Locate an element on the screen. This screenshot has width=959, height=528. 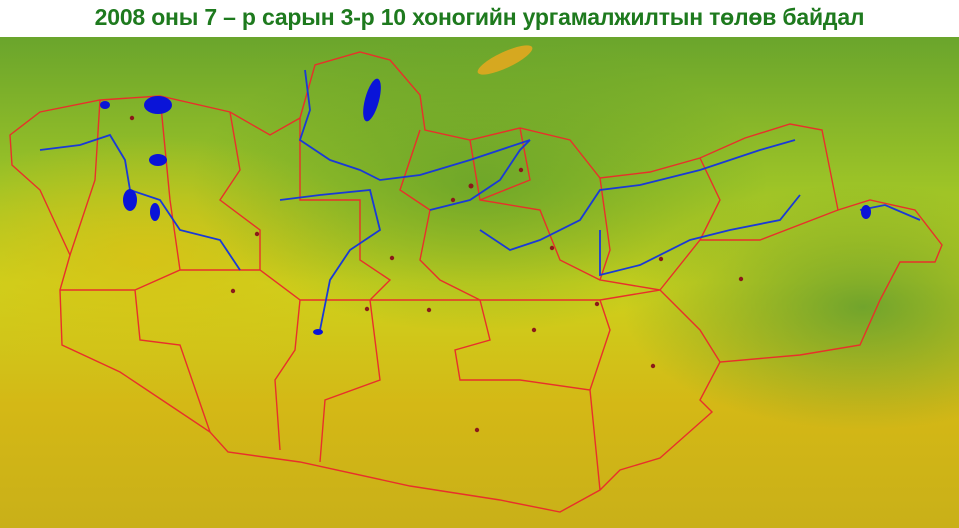
lake-achit is located at coordinates (105, 105).